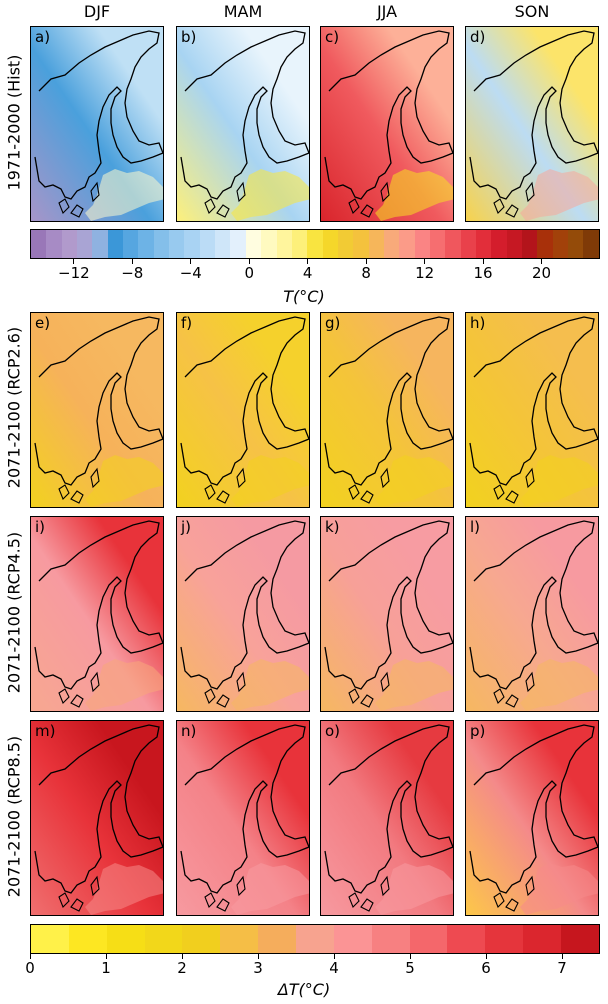  I want to click on map-panel-f: f), so click(243, 410).